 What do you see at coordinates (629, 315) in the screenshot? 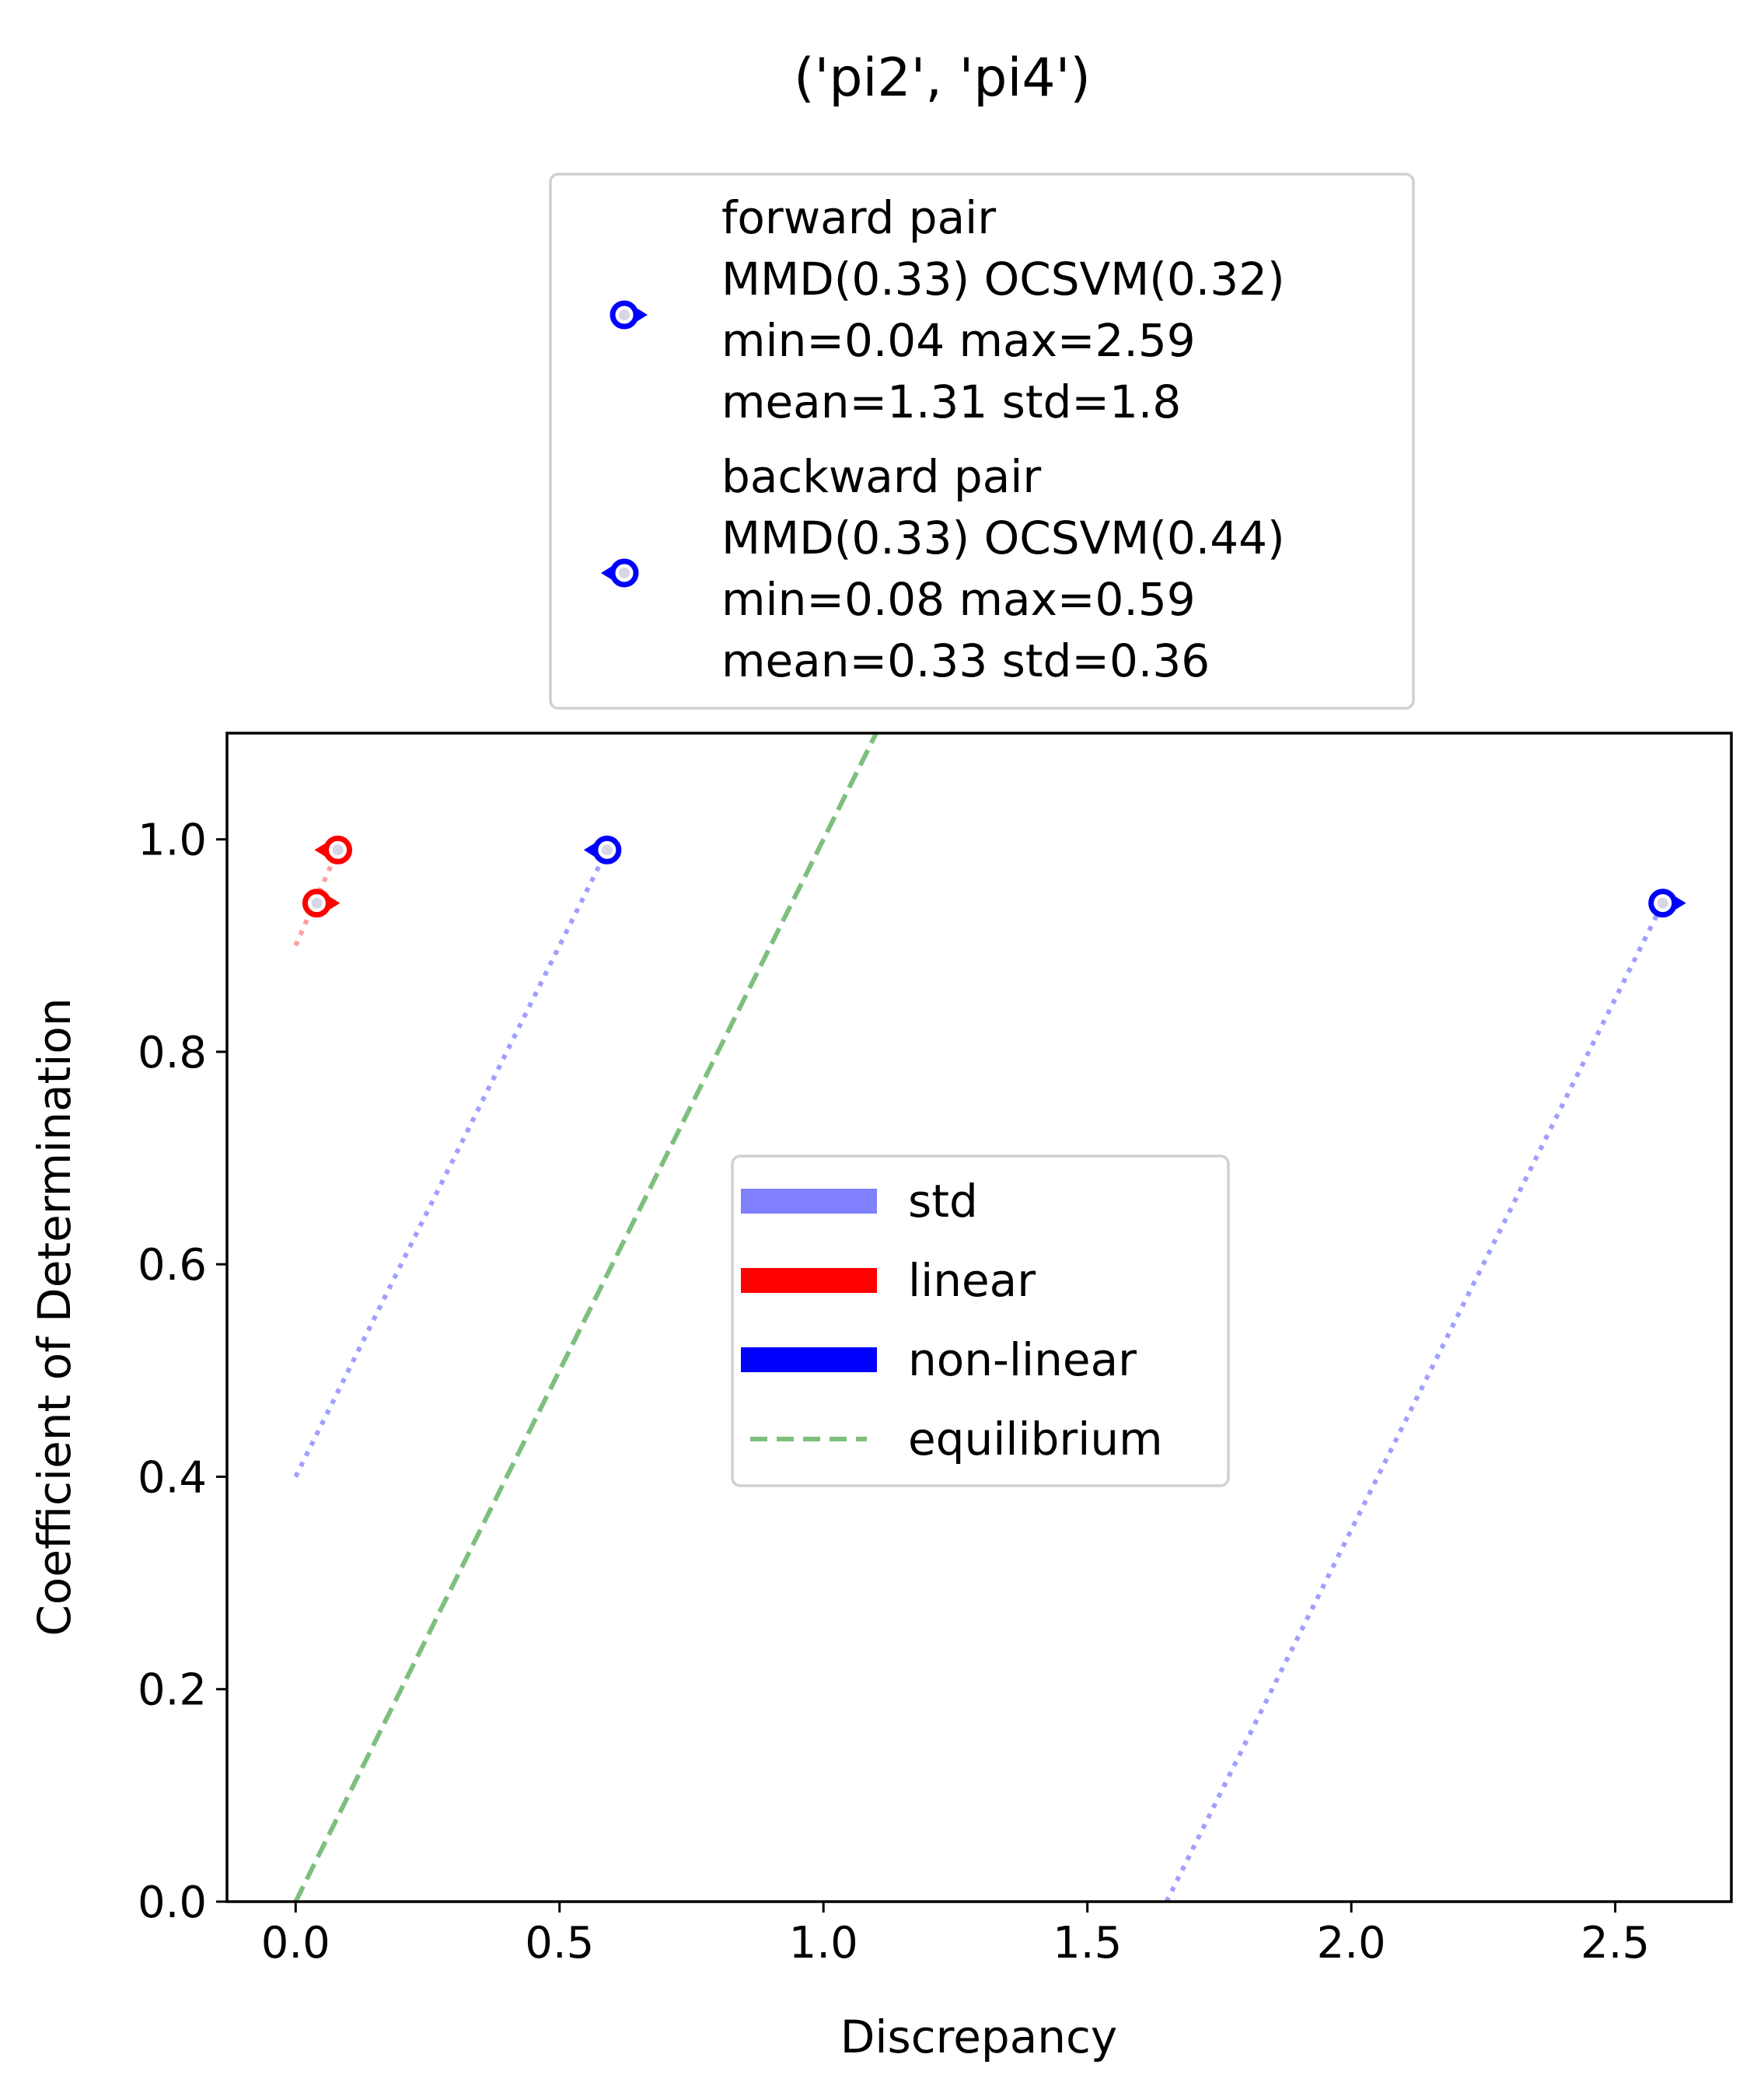
I see `legend-marker-forward` at bounding box center [629, 315].